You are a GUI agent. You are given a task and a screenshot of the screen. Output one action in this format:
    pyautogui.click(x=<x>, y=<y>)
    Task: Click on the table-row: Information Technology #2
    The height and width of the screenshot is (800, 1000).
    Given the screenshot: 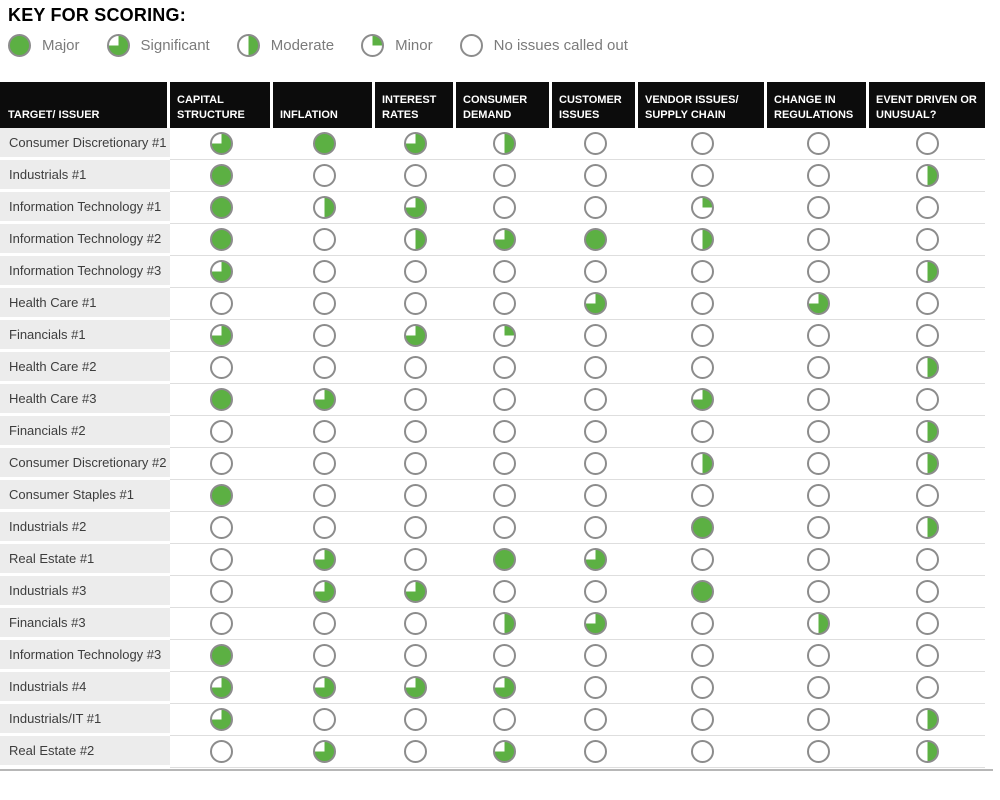 What is the action you would take?
    pyautogui.click(x=500, y=240)
    